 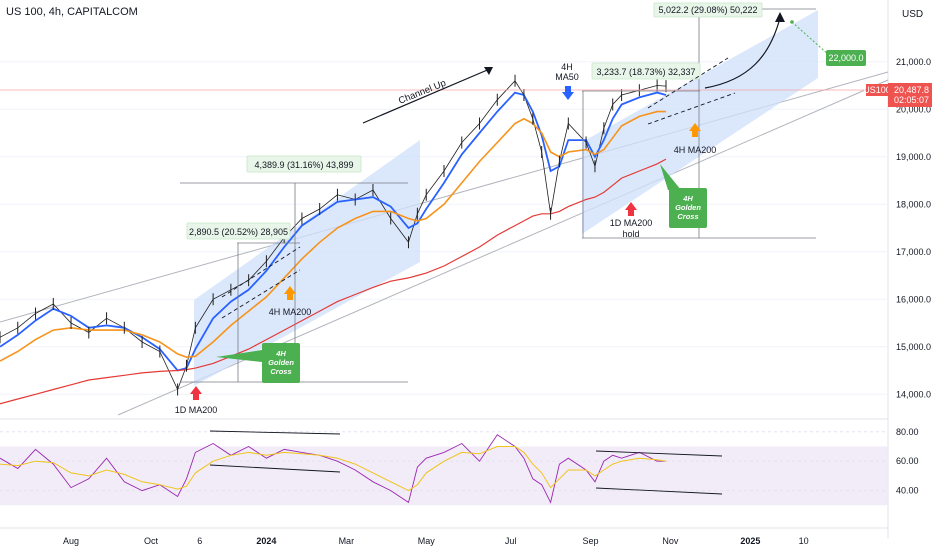 What do you see at coordinates (71, 541) in the screenshot?
I see `x-tick-label: Aug` at bounding box center [71, 541].